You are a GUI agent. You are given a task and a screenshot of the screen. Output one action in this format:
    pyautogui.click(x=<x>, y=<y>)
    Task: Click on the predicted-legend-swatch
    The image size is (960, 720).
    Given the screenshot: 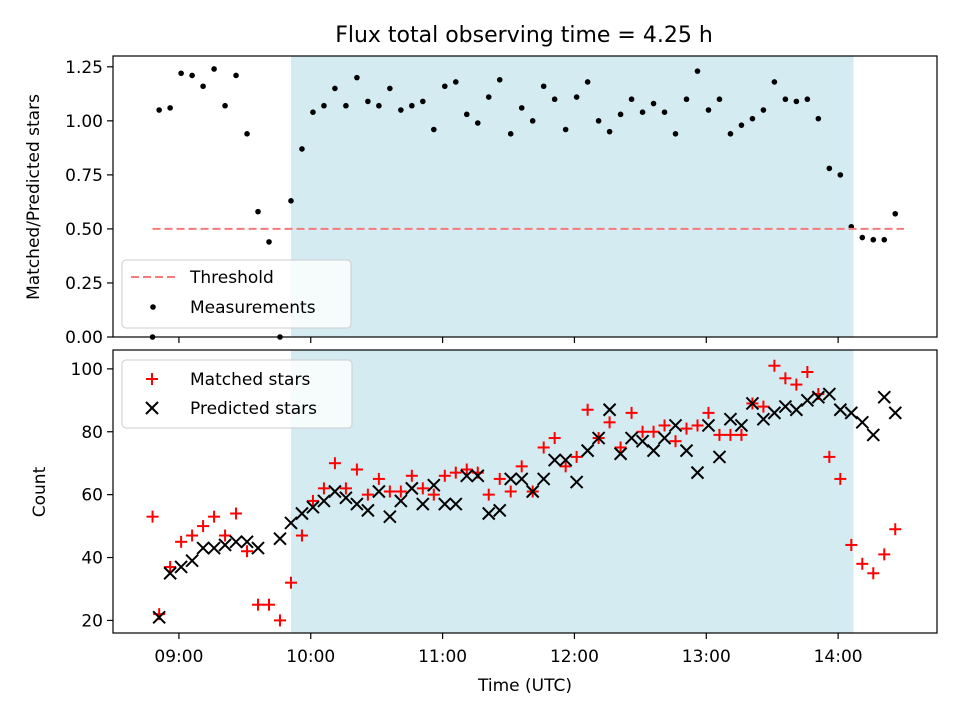 What is the action you would take?
    pyautogui.click(x=152, y=408)
    